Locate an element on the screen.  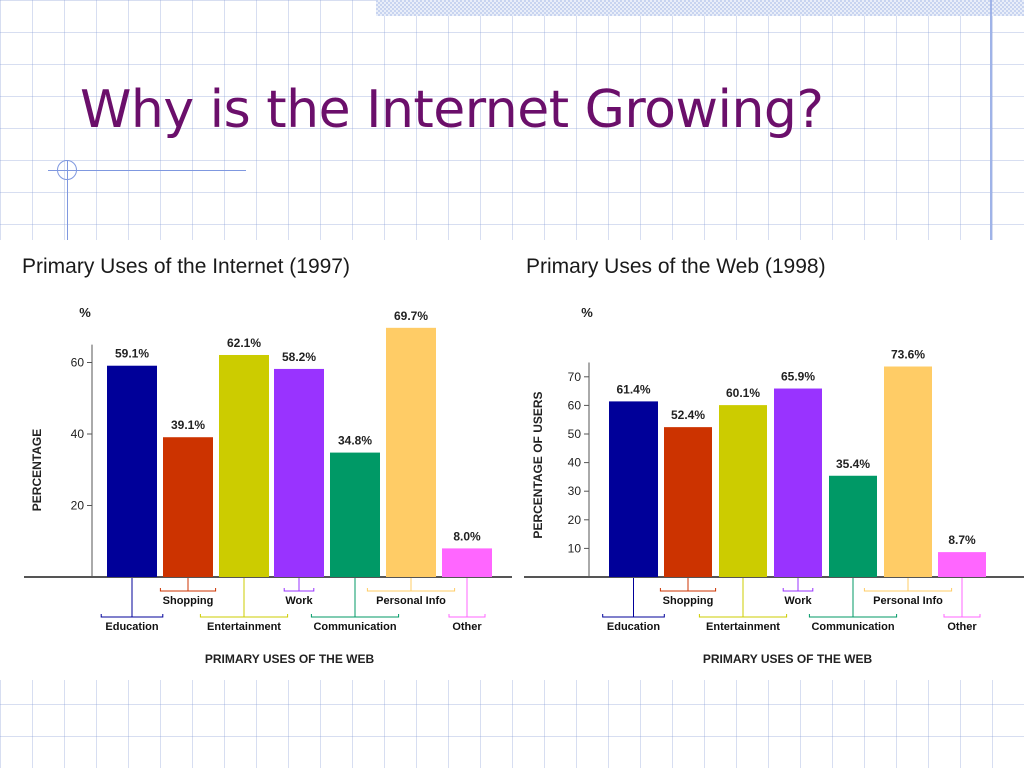
data-label-personal-info: 69.7% is located at coordinates (411, 316).